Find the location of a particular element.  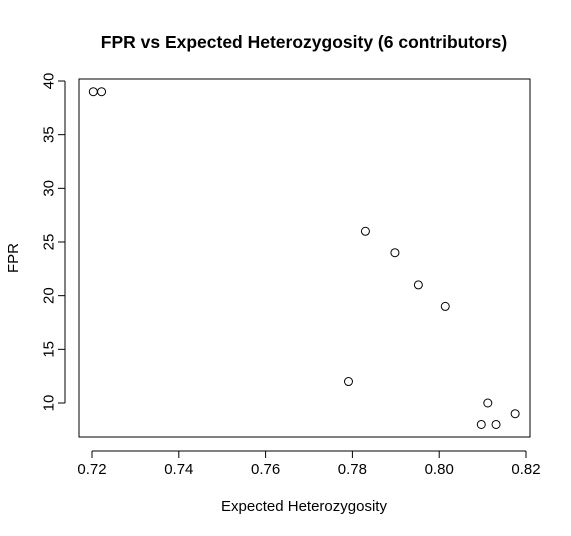

y-tick-label: 15 is located at coordinates (49, 349).